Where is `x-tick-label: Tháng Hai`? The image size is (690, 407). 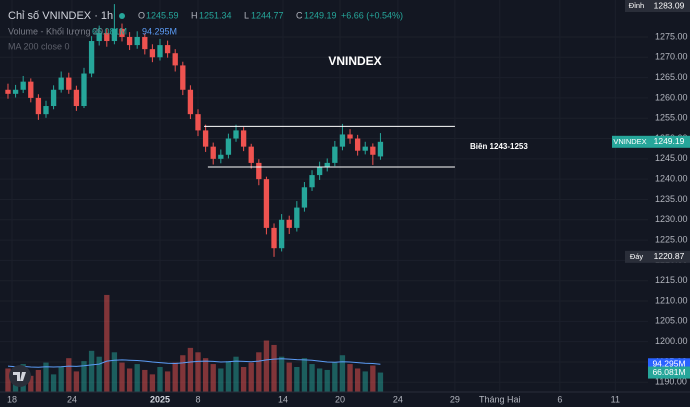
x-tick-label: Tháng Hai is located at coordinates (500, 399).